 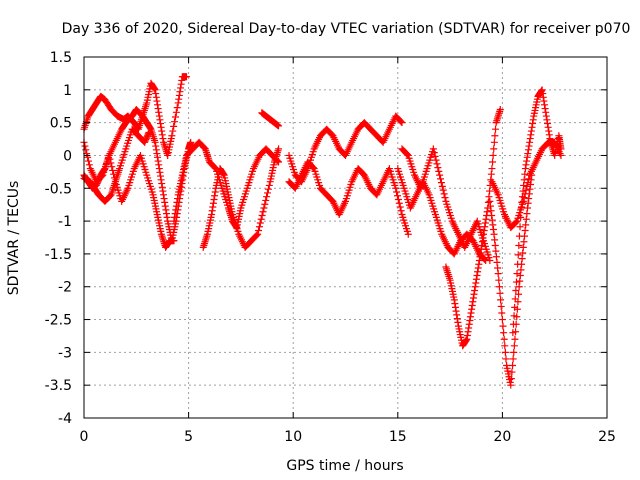 I want to click on series-arc-n, so click(x=537, y=211).